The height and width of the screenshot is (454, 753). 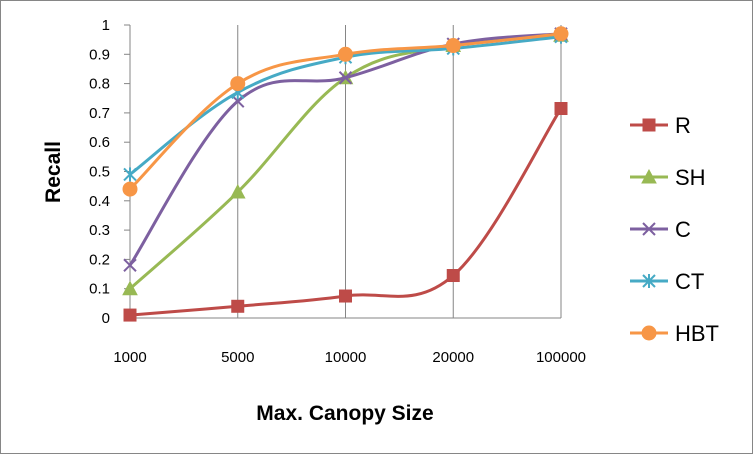 What do you see at coordinates (344, 413) in the screenshot?
I see `x-axis-title: Max. Canopy Size` at bounding box center [344, 413].